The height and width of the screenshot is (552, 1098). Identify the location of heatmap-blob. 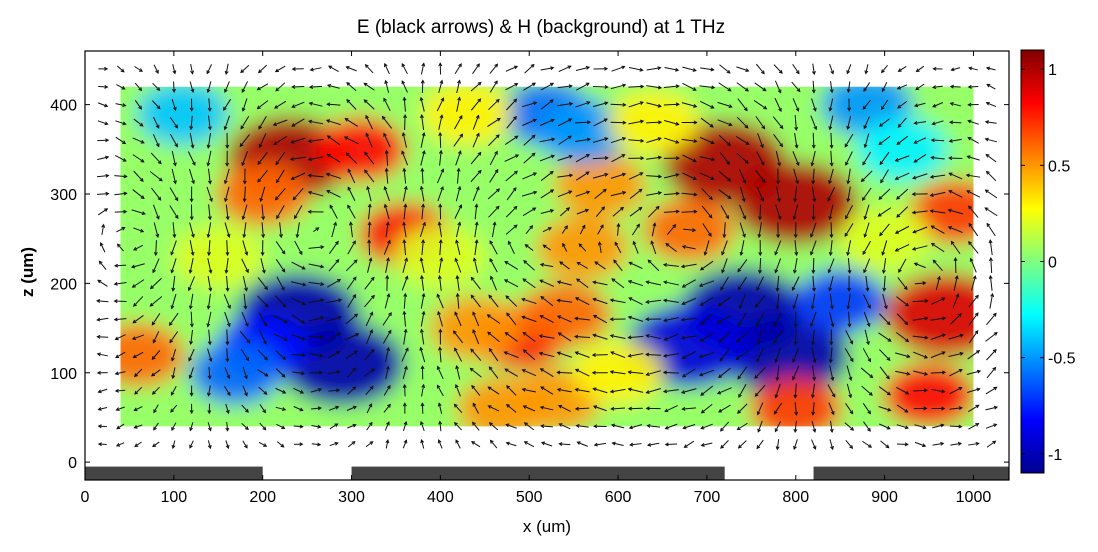
(440, 256).